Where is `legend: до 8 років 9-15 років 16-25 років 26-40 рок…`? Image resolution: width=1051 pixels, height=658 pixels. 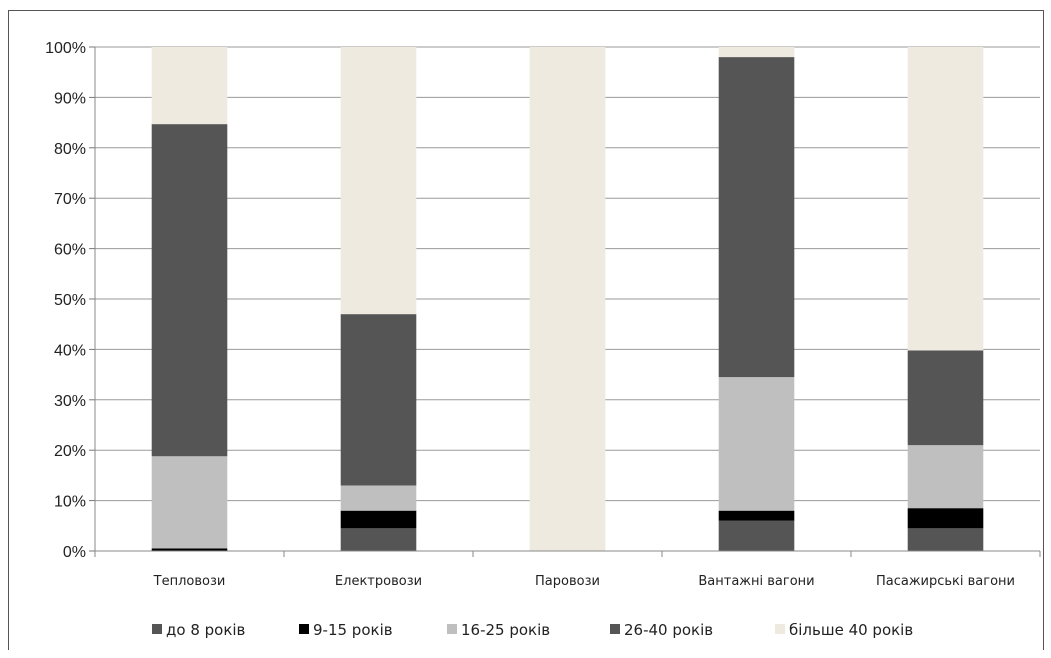
legend: до 8 років 9-15 років 16-25 років 26-40 рок… is located at coordinates (532, 630).